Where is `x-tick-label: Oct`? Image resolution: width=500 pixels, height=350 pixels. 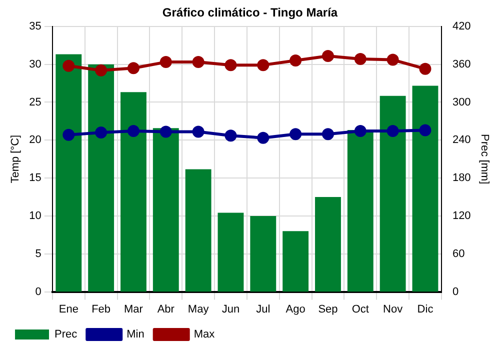 x-tick-label: Oct is located at coordinates (360, 309).